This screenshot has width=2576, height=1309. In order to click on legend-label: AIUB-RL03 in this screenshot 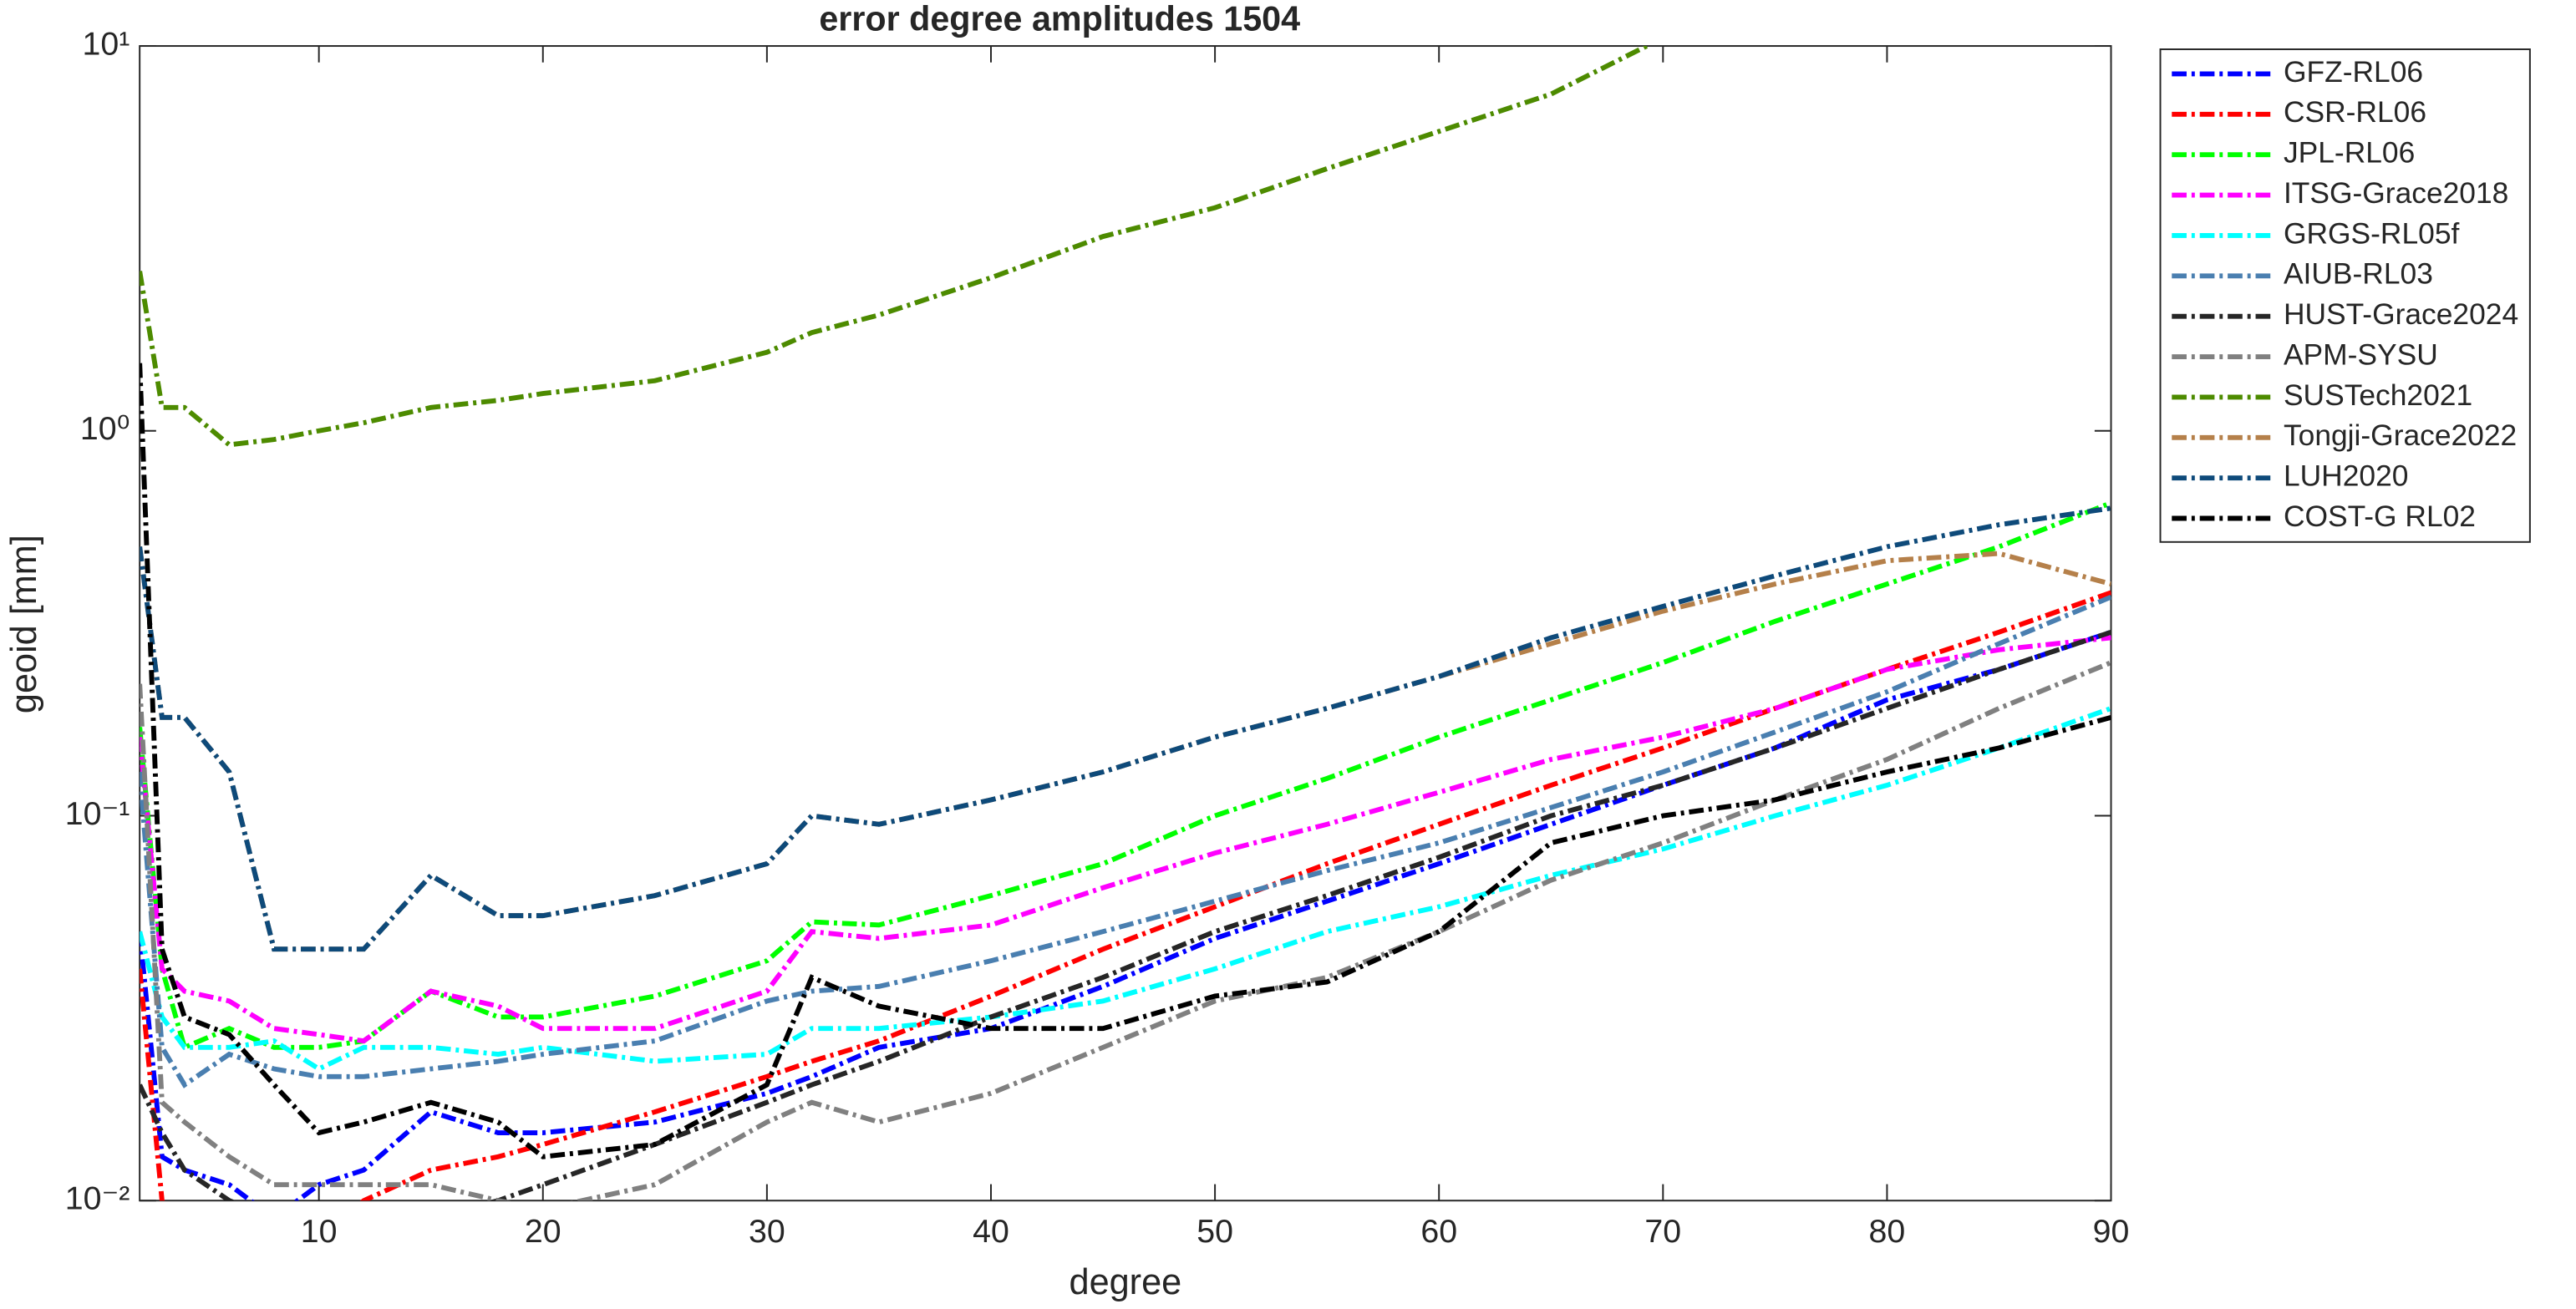, I will do `click(2358, 274)`.